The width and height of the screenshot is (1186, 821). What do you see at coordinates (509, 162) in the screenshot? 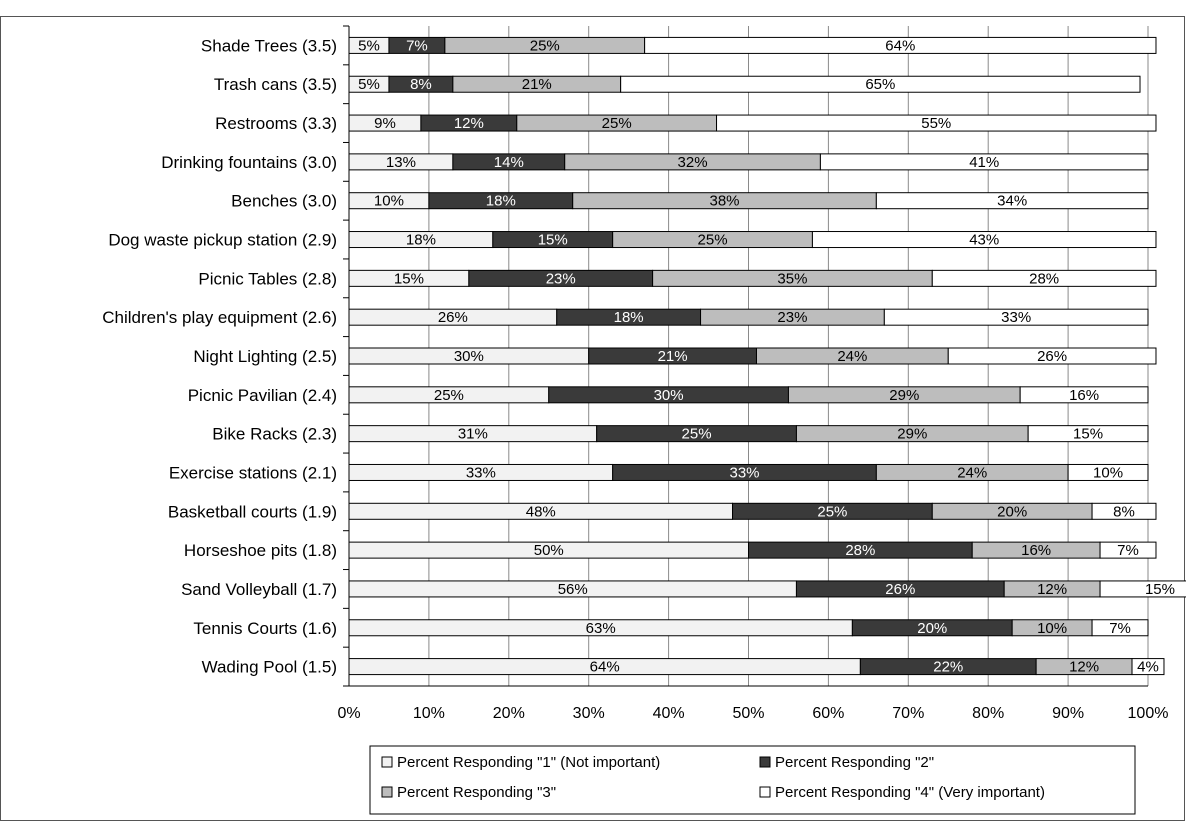
I see `data-label: 14%` at bounding box center [509, 162].